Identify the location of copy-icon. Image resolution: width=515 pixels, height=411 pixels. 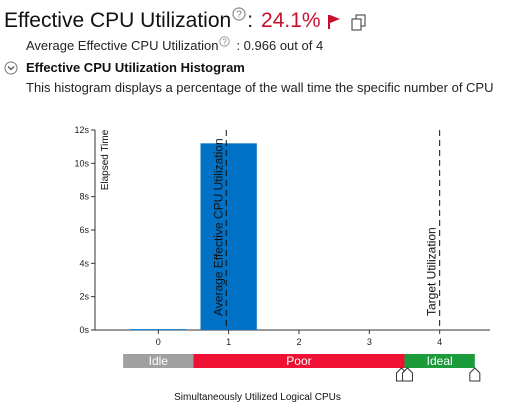
(359, 22).